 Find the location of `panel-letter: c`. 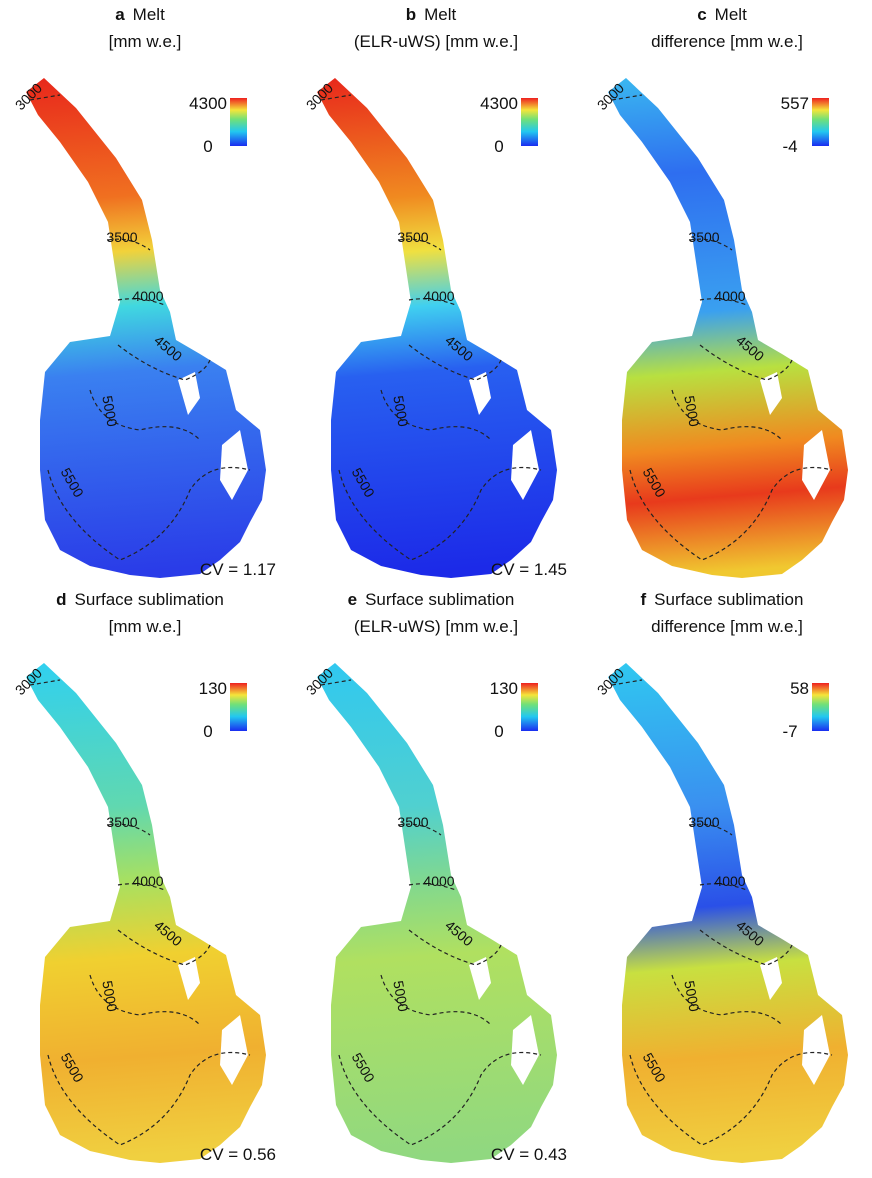

panel-letter: c is located at coordinates (701, 14).